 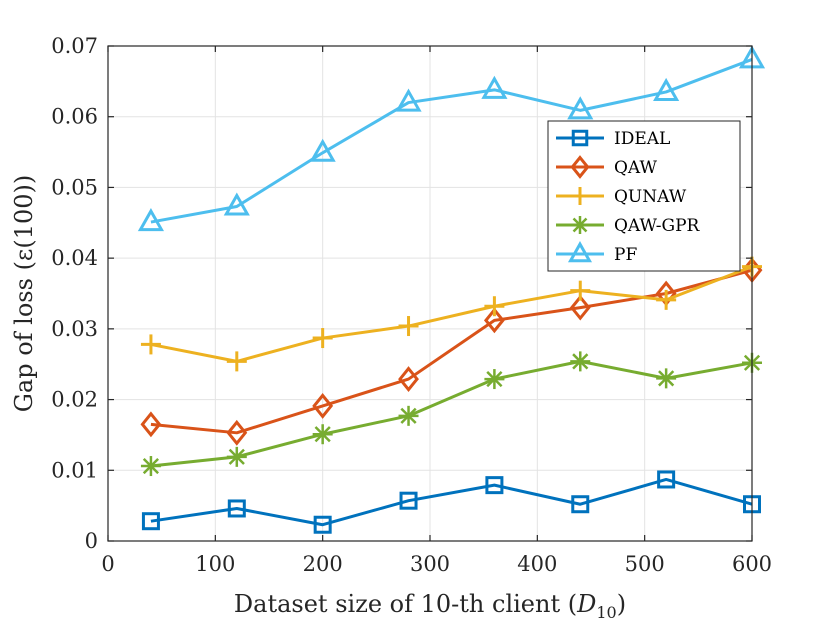 I want to click on y-tick-label: 0.04, so click(x=74, y=258).